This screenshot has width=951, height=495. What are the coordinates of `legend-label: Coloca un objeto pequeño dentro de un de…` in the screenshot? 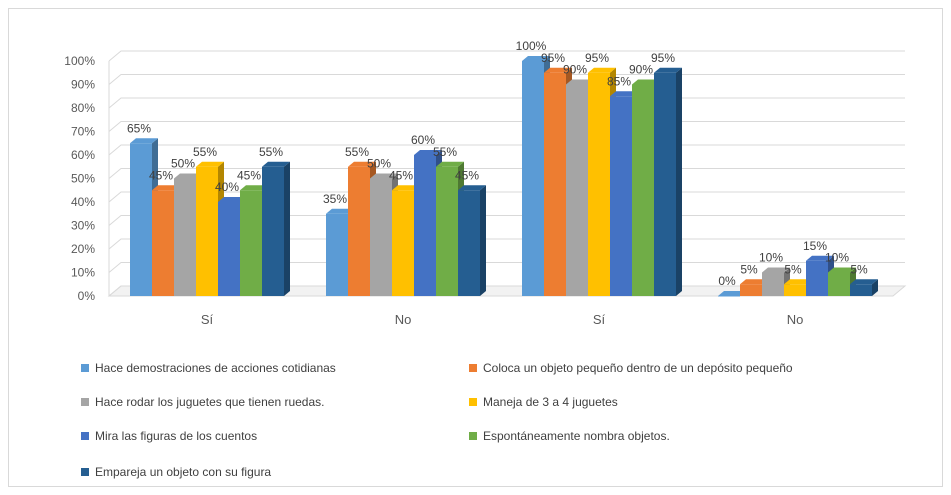 It's located at (638, 368).